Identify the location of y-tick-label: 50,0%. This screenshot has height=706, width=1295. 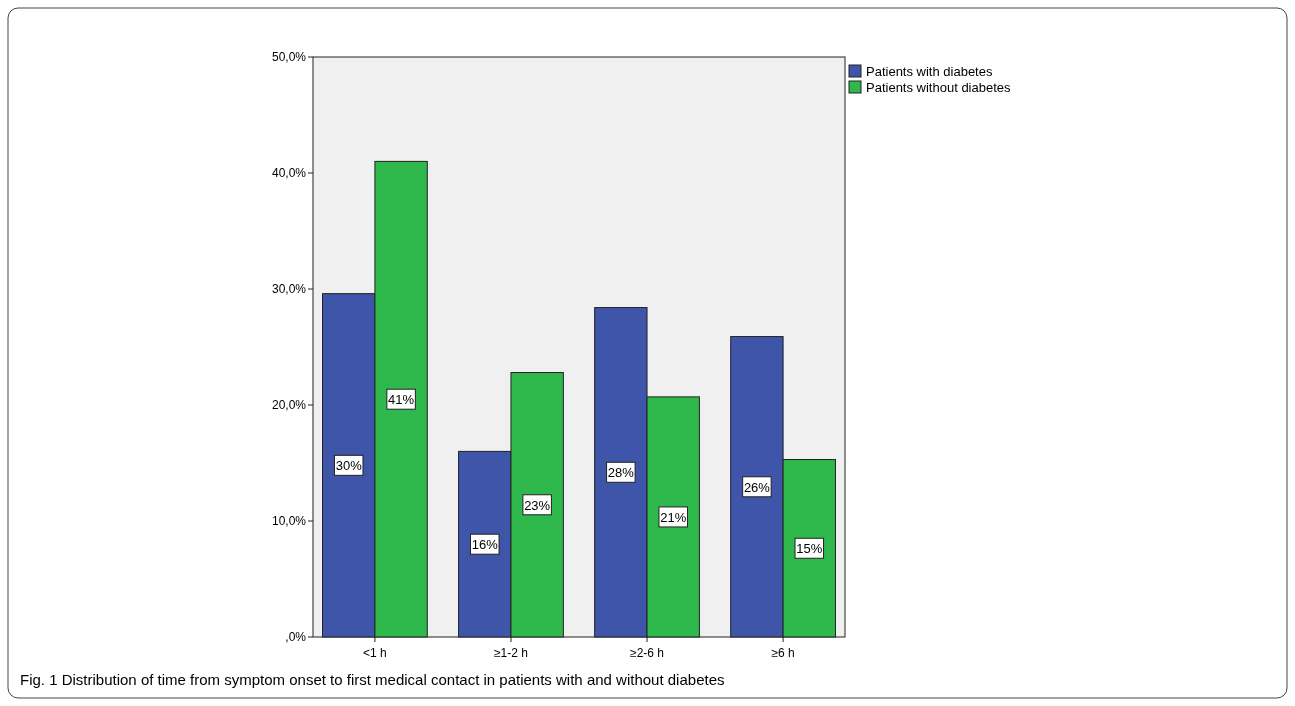
(289, 57).